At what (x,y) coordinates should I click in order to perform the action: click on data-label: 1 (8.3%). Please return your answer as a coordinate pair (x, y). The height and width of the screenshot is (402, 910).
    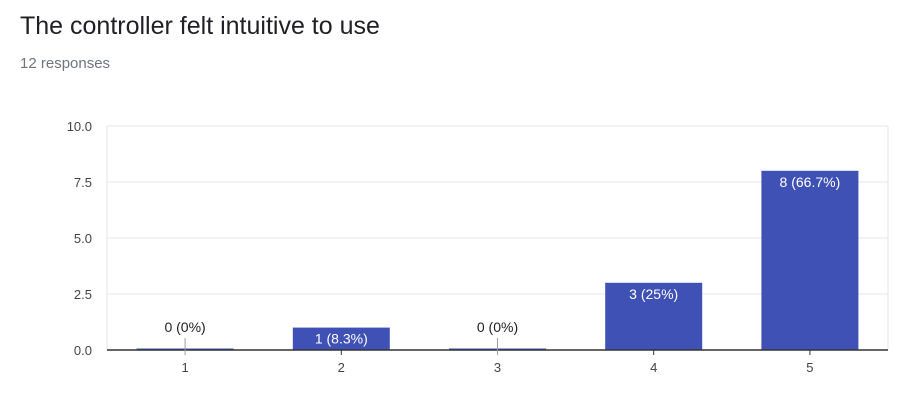
    Looking at the image, I should click on (341, 339).